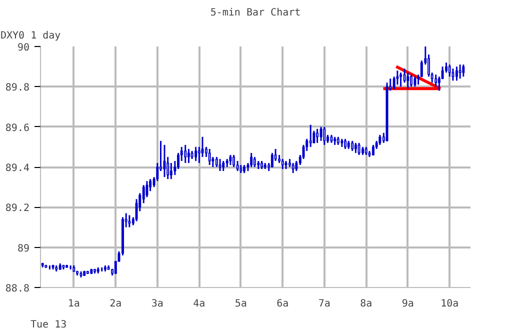  Describe the element at coordinates (17, 168) in the screenshot. I see `y-tick-label: 89.4` at that location.